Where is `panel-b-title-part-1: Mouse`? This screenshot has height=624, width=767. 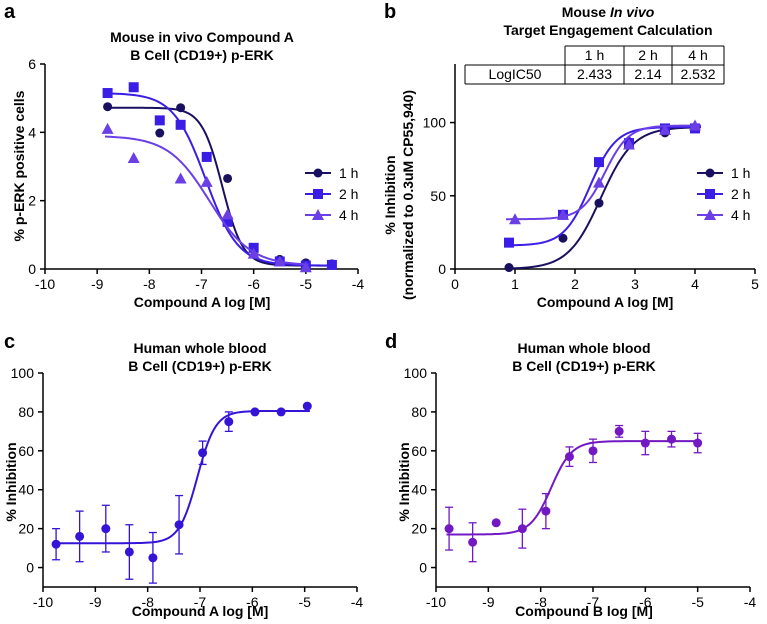
panel-b-title-part-1: Mouse is located at coordinates (586, 12).